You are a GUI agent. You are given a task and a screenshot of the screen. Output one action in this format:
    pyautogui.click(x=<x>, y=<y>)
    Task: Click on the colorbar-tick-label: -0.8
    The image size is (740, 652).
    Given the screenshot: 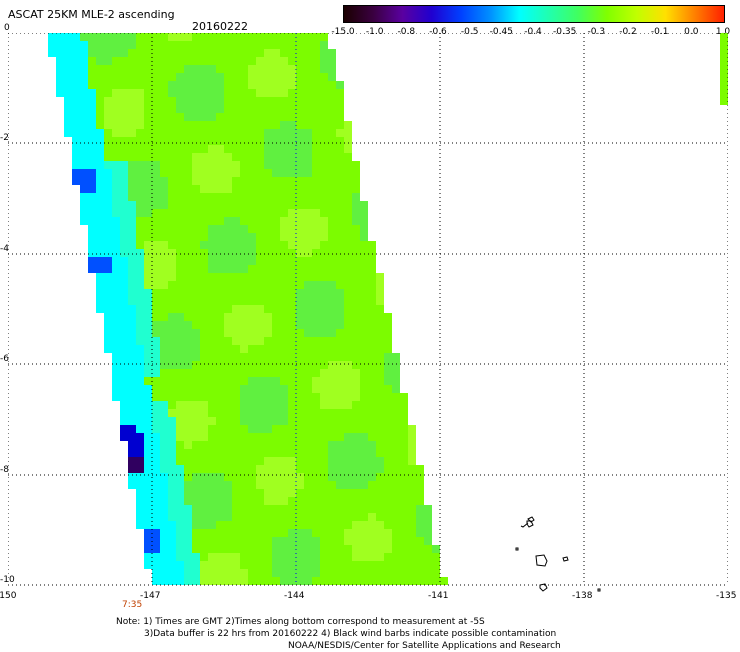 What is the action you would take?
    pyautogui.click(x=406, y=32)
    